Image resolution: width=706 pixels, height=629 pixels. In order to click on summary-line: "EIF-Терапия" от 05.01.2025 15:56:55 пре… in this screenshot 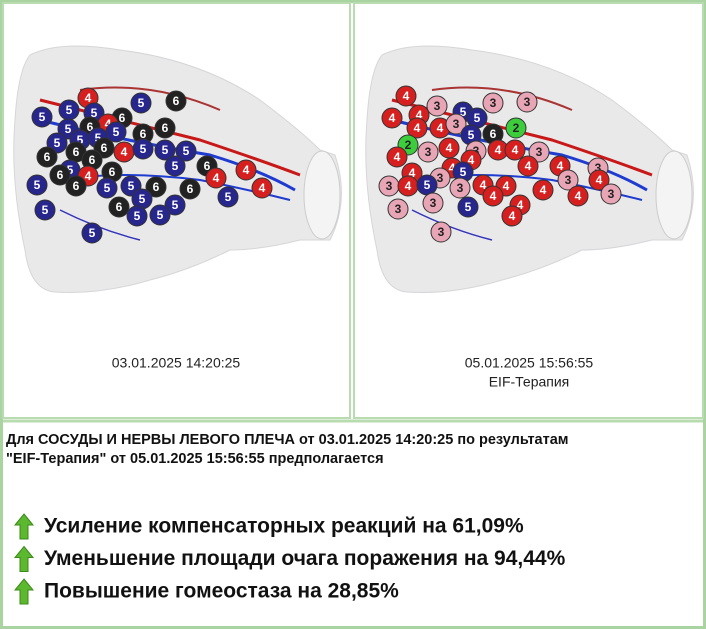, I will do `click(195, 459)`.